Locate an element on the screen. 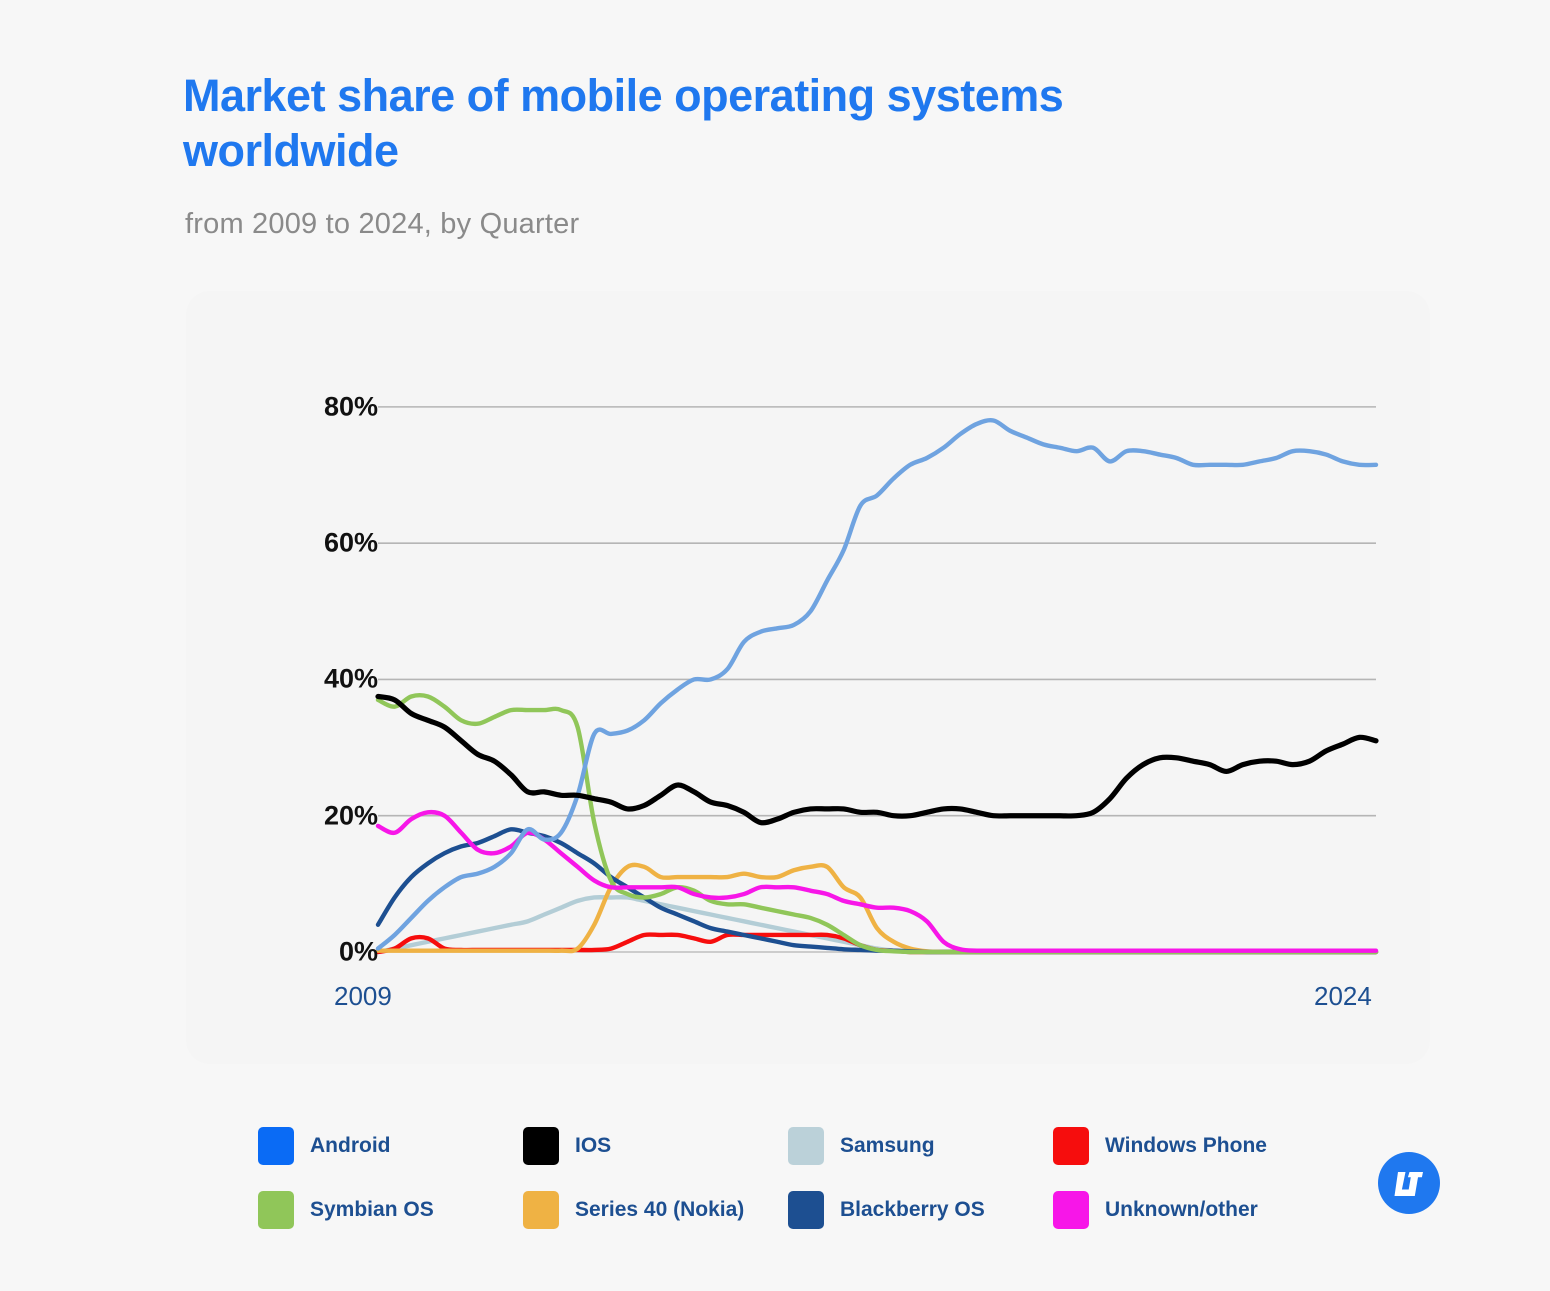 The width and height of the screenshot is (1550, 1291). legend-item-label: Symbian OS is located at coordinates (372, 1209).